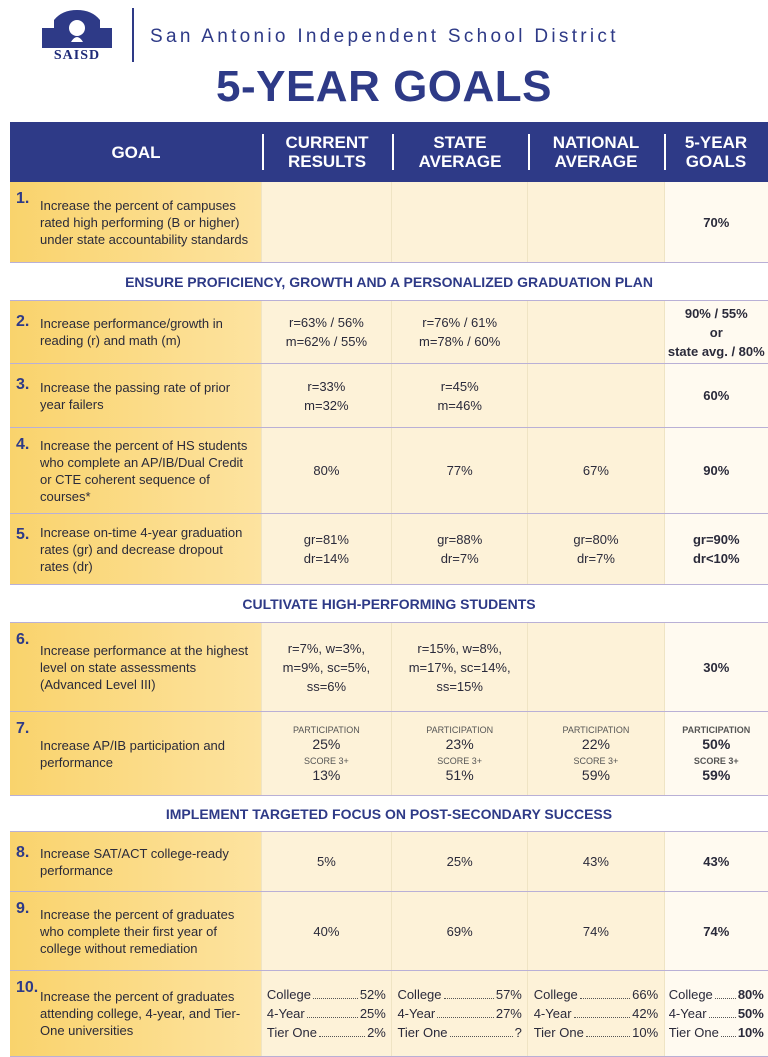 This screenshot has width=768, height=1057. I want to click on leader-value: 10%, so click(750, 1032).